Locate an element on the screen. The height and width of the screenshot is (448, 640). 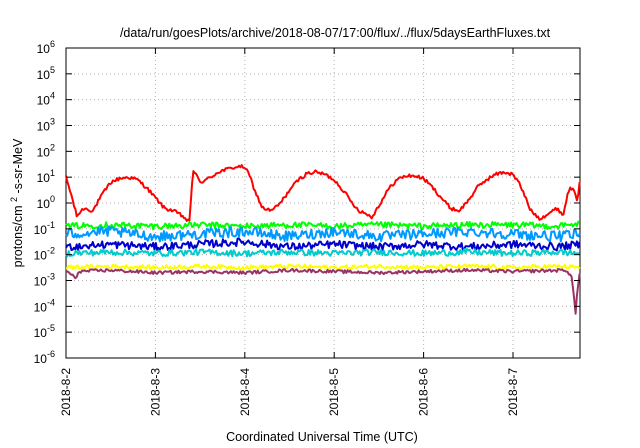
y-tick-exponent: 1 is located at coordinates (52, 173).